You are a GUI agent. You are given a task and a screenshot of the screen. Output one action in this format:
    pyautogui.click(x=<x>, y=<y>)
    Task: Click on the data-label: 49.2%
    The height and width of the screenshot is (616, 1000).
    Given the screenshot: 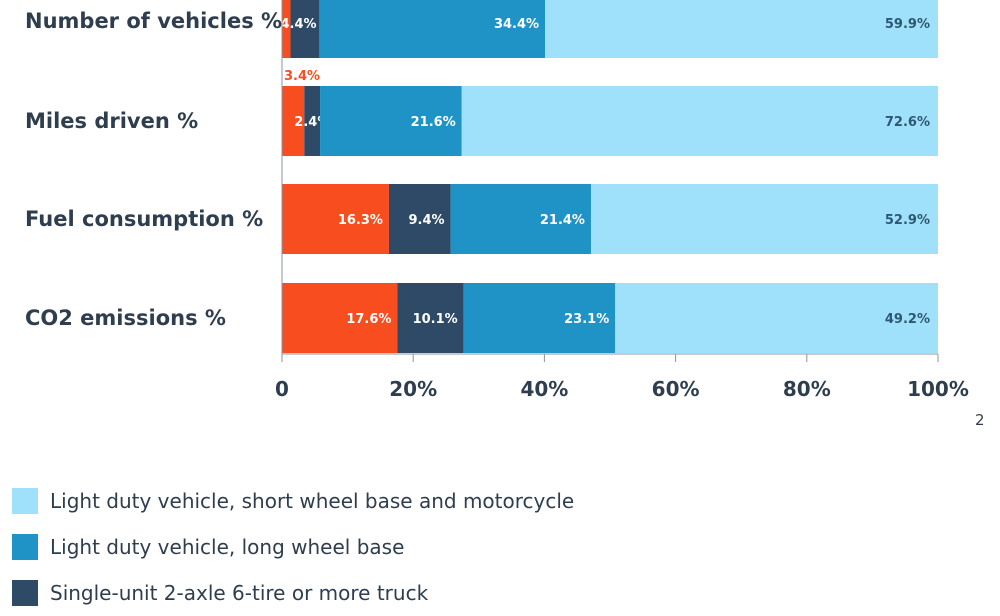 What is the action you would take?
    pyautogui.click(x=907, y=319)
    